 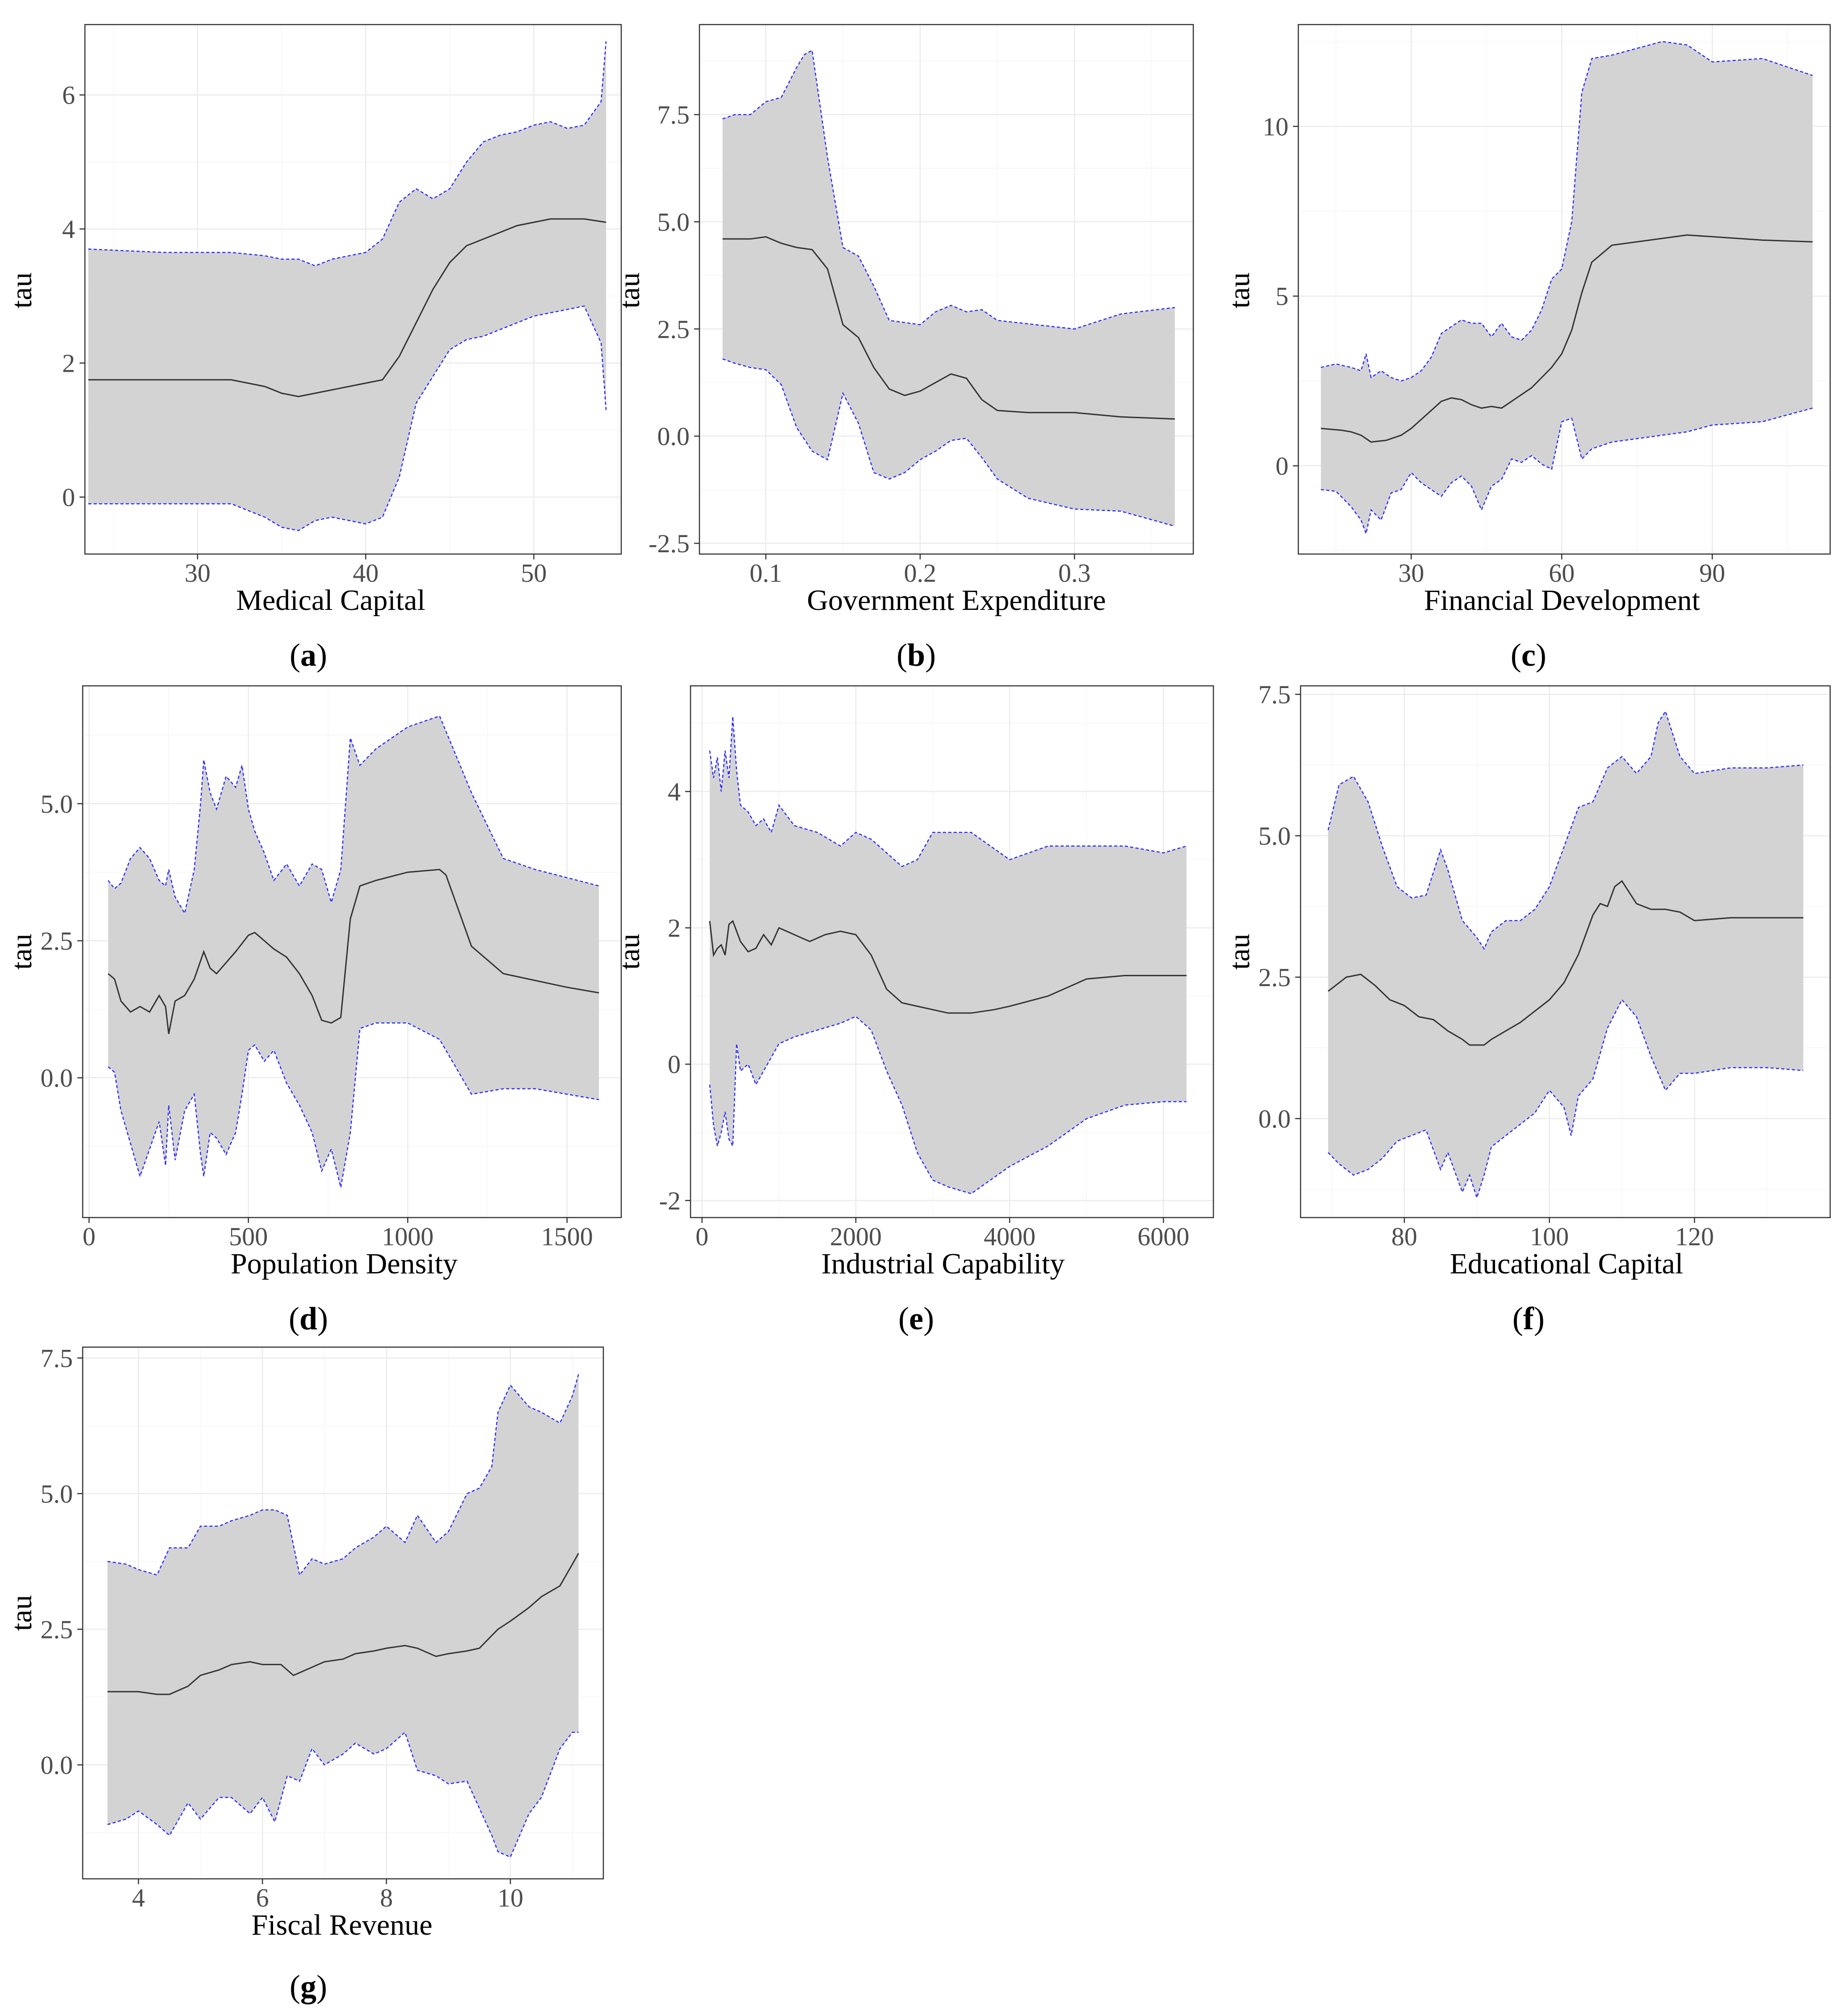 I want to click on panel-b-y-tick-label-1: 0.0, so click(x=673, y=436).